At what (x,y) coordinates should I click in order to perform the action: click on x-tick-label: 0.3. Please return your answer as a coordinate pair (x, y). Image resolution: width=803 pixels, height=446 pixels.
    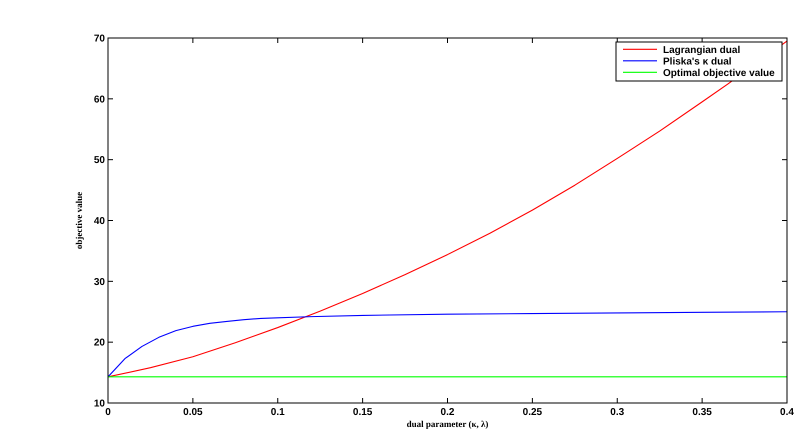
    Looking at the image, I should click on (617, 412).